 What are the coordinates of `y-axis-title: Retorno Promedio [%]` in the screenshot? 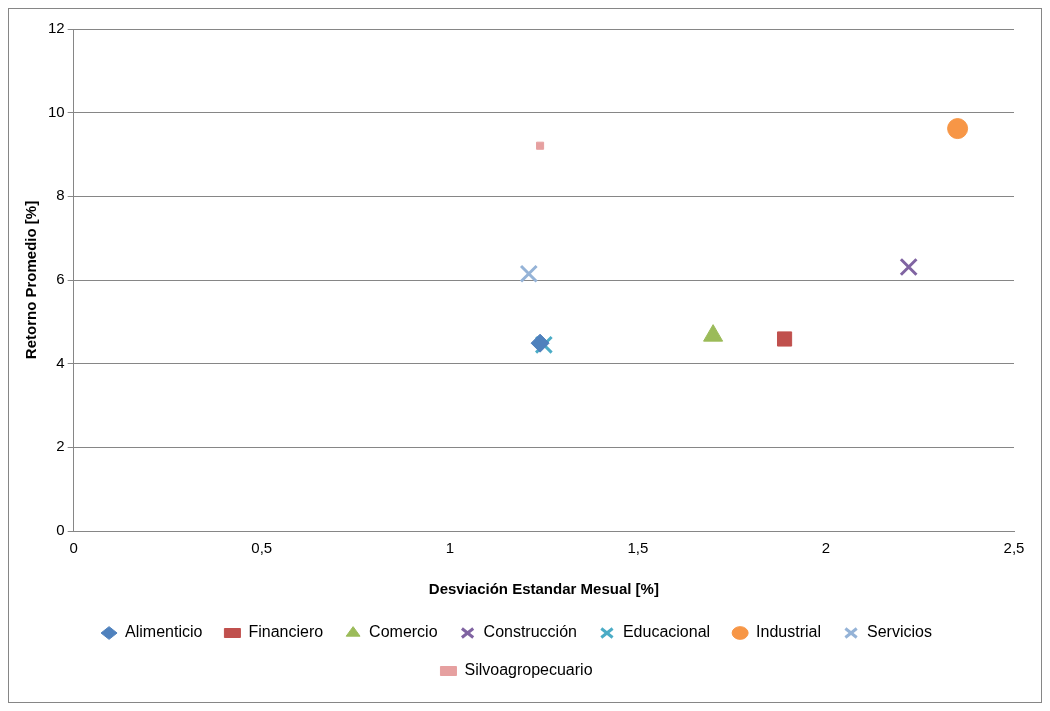 It's located at (31, 280).